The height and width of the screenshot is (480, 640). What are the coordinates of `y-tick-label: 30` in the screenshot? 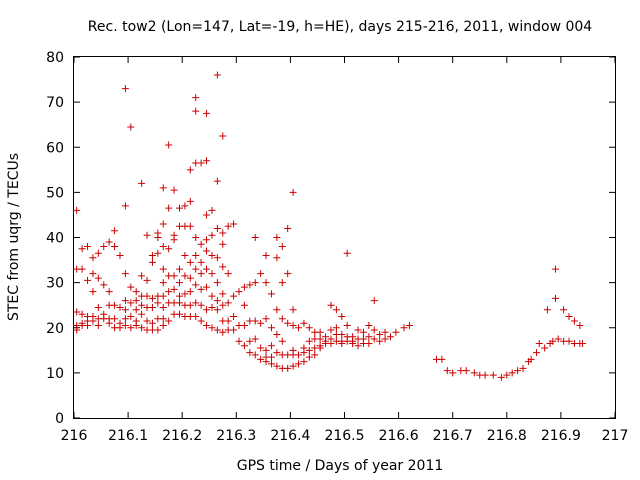 It's located at (55, 284).